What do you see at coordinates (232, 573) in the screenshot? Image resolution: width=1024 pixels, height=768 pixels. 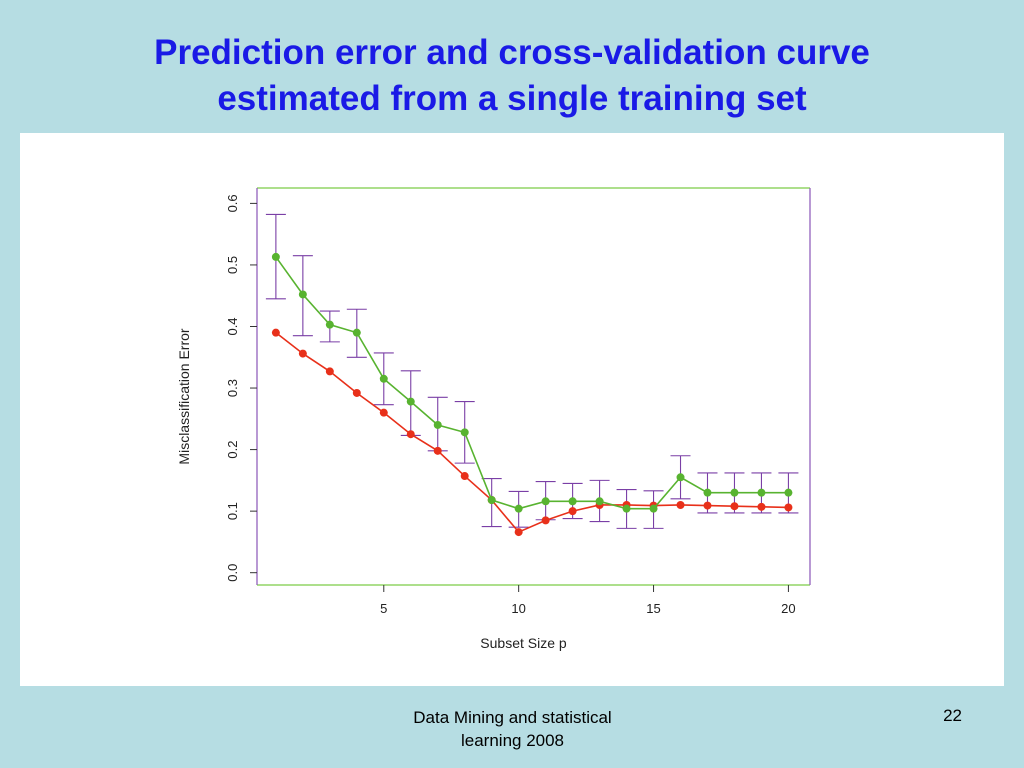 I see `y-tick-label: 0.0` at bounding box center [232, 573].